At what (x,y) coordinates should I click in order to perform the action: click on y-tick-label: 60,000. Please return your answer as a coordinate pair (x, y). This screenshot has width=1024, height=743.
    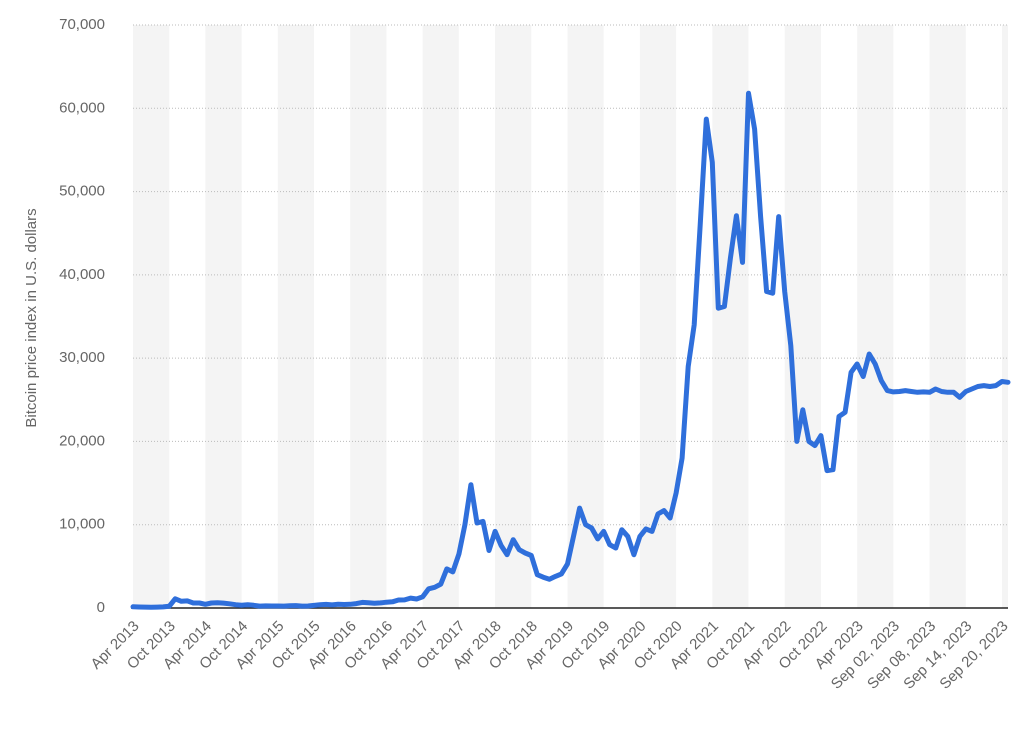
    Looking at the image, I should click on (82, 107).